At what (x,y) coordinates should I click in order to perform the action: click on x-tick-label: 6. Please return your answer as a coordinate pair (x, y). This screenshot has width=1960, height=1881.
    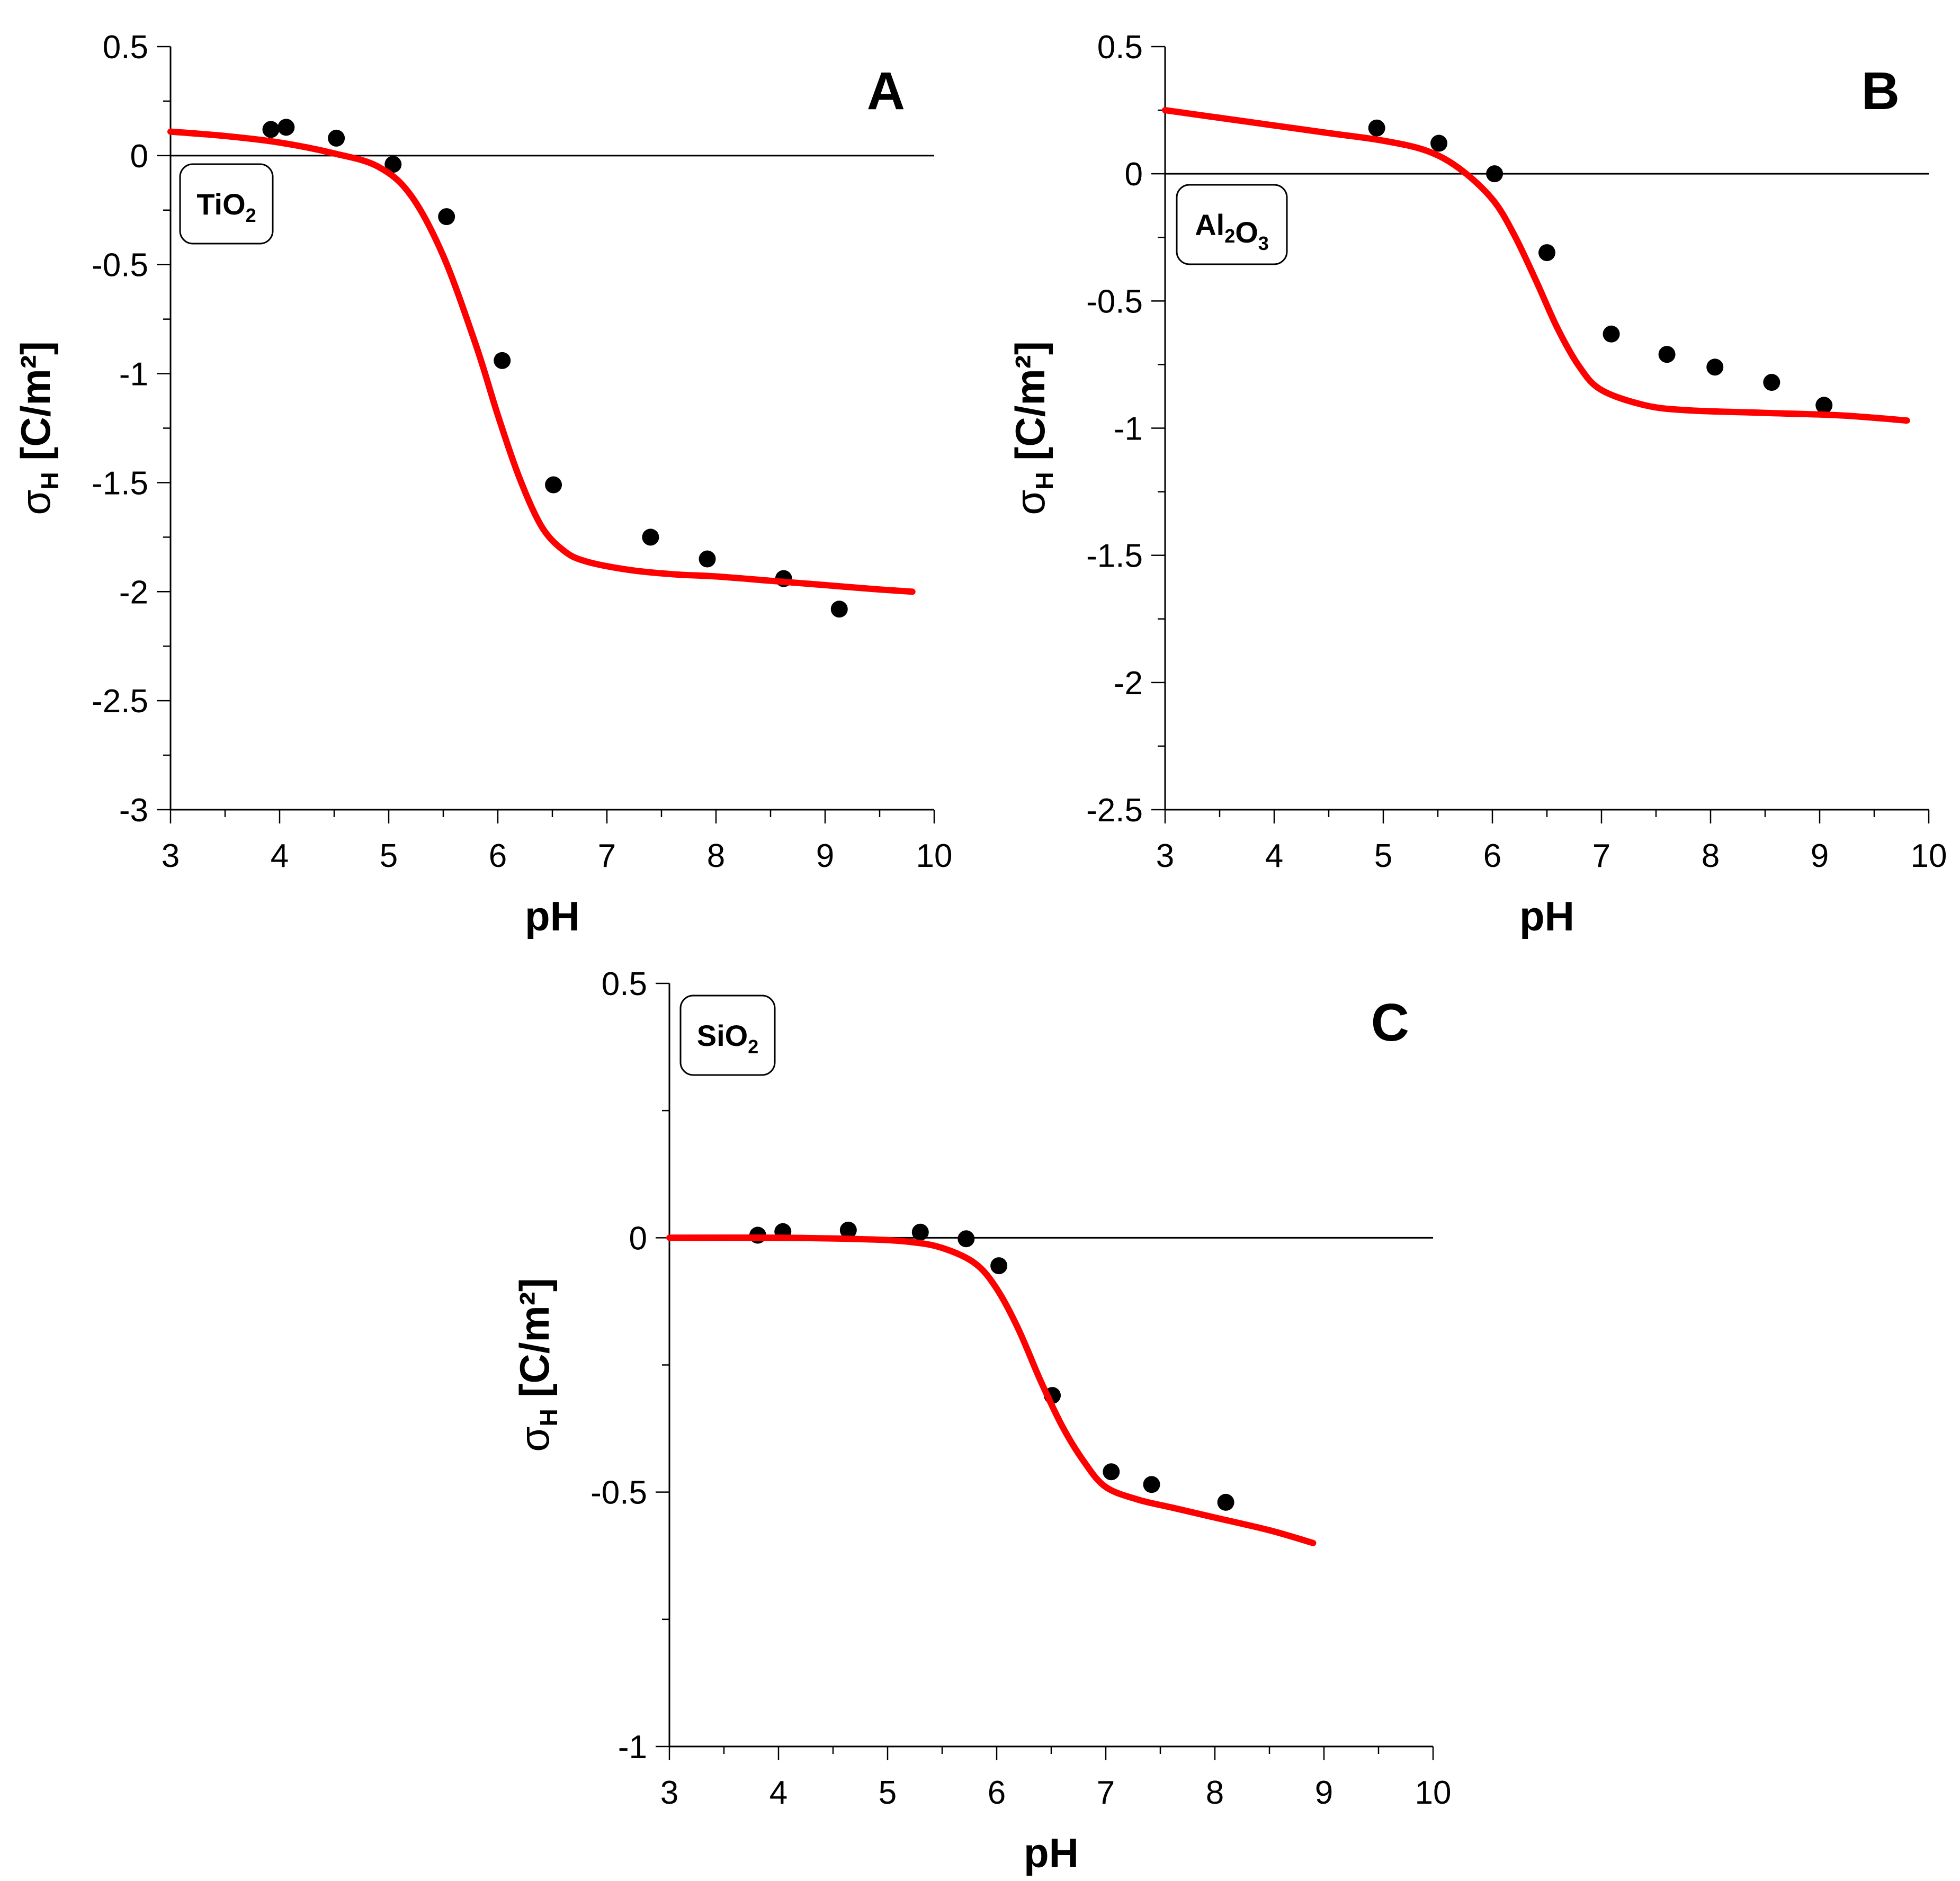
    Looking at the image, I should click on (1492, 856).